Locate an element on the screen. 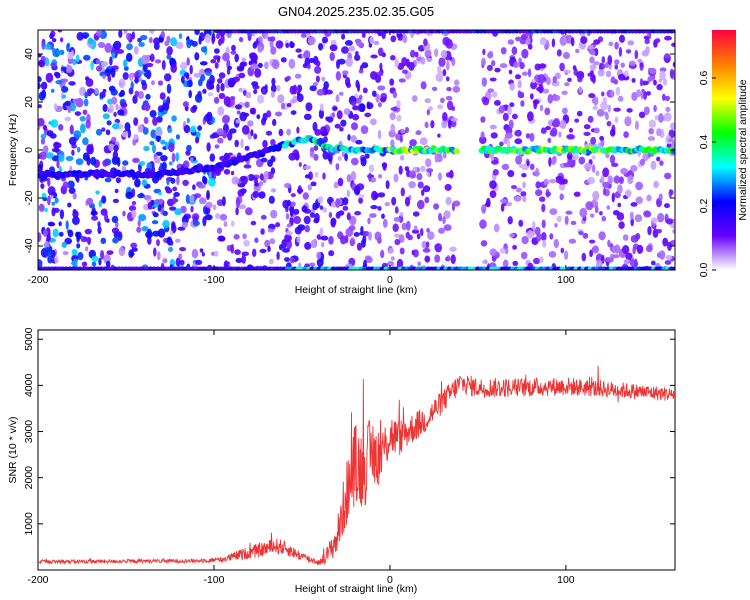  figure-title: GN04.2025.235.02.35.G05 is located at coordinates (356, 11).